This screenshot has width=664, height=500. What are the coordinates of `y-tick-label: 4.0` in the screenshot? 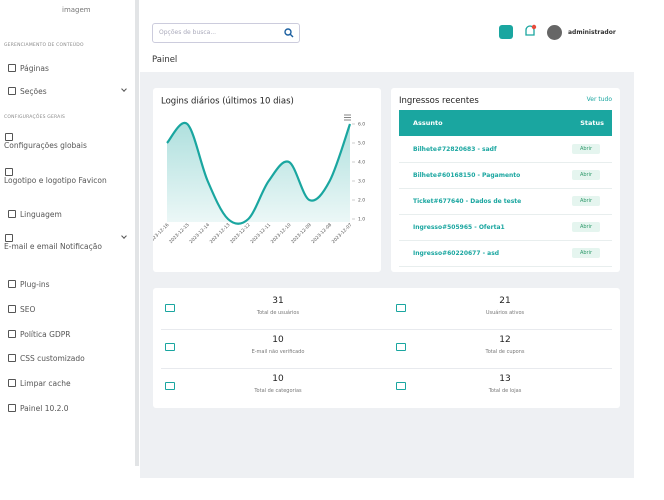 It's located at (361, 163).